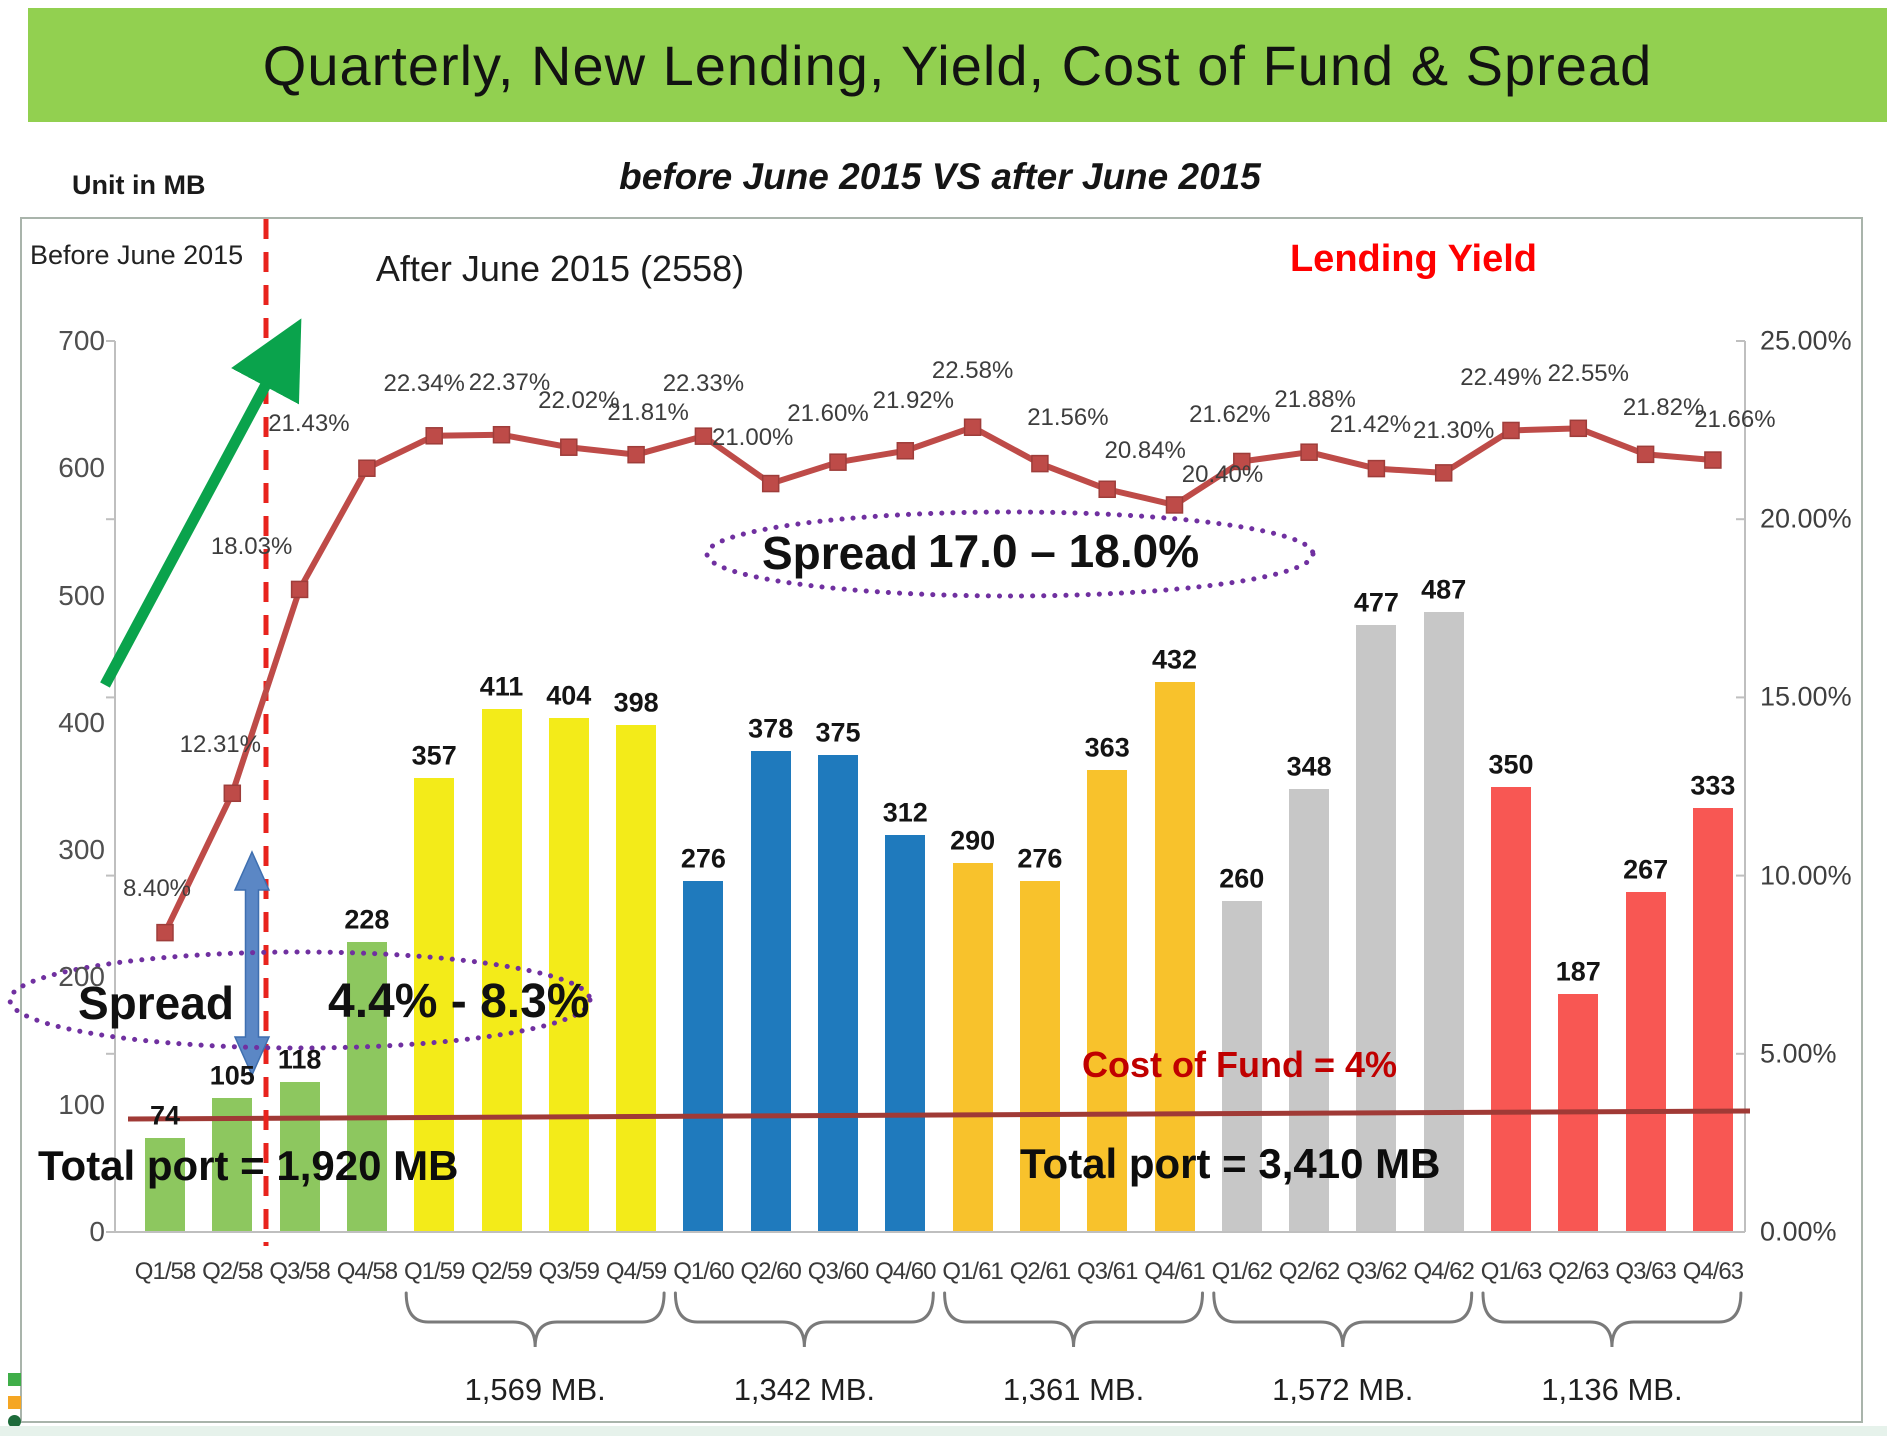 Image resolution: width=1887 pixels, height=1436 pixels. I want to click on group-total-label: 1,569 MB., so click(535, 1389).